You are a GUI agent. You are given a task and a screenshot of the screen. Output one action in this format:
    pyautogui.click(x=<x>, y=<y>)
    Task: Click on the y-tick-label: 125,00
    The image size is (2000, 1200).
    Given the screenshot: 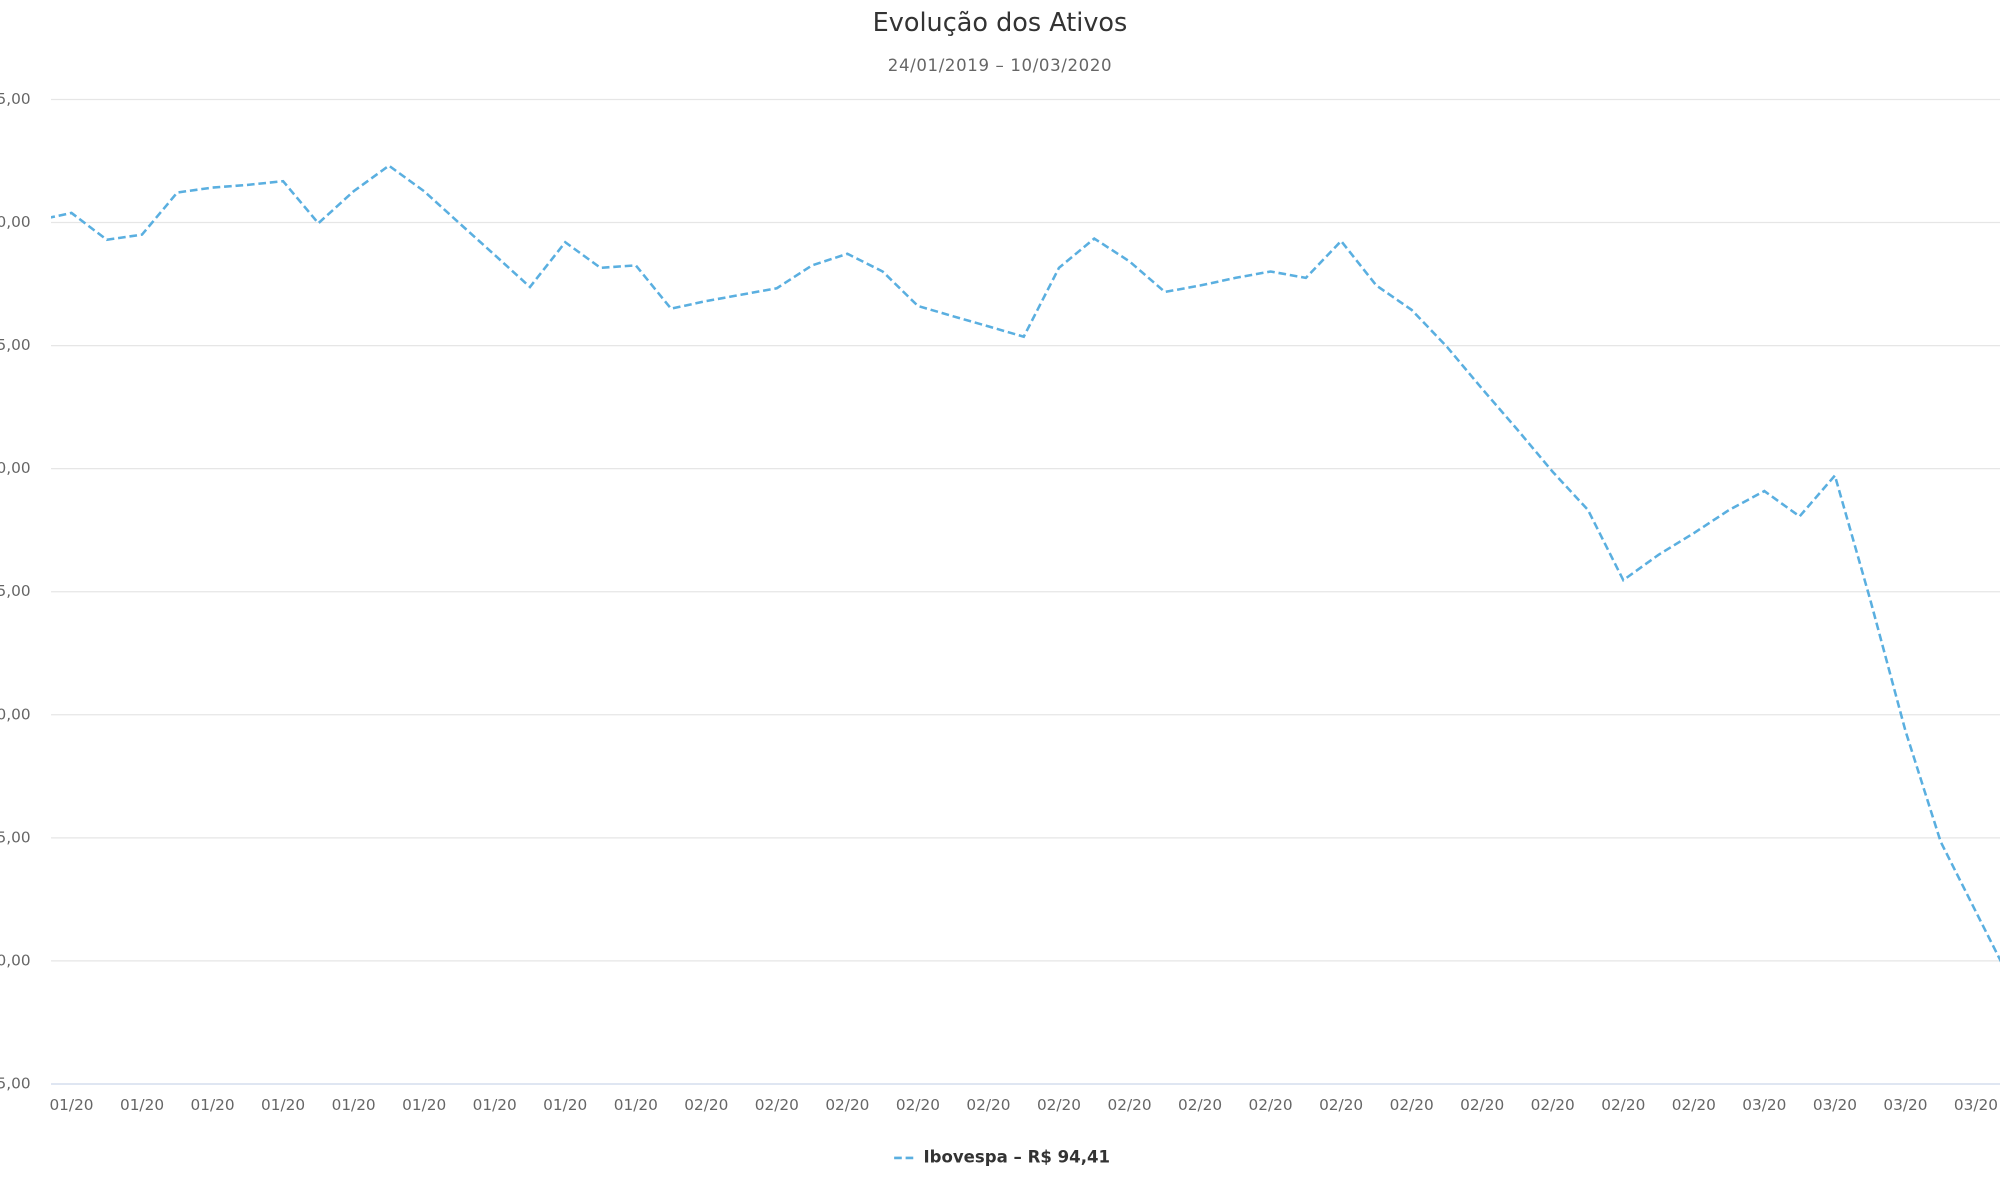 What is the action you would take?
    pyautogui.click(x=15, y=99)
    